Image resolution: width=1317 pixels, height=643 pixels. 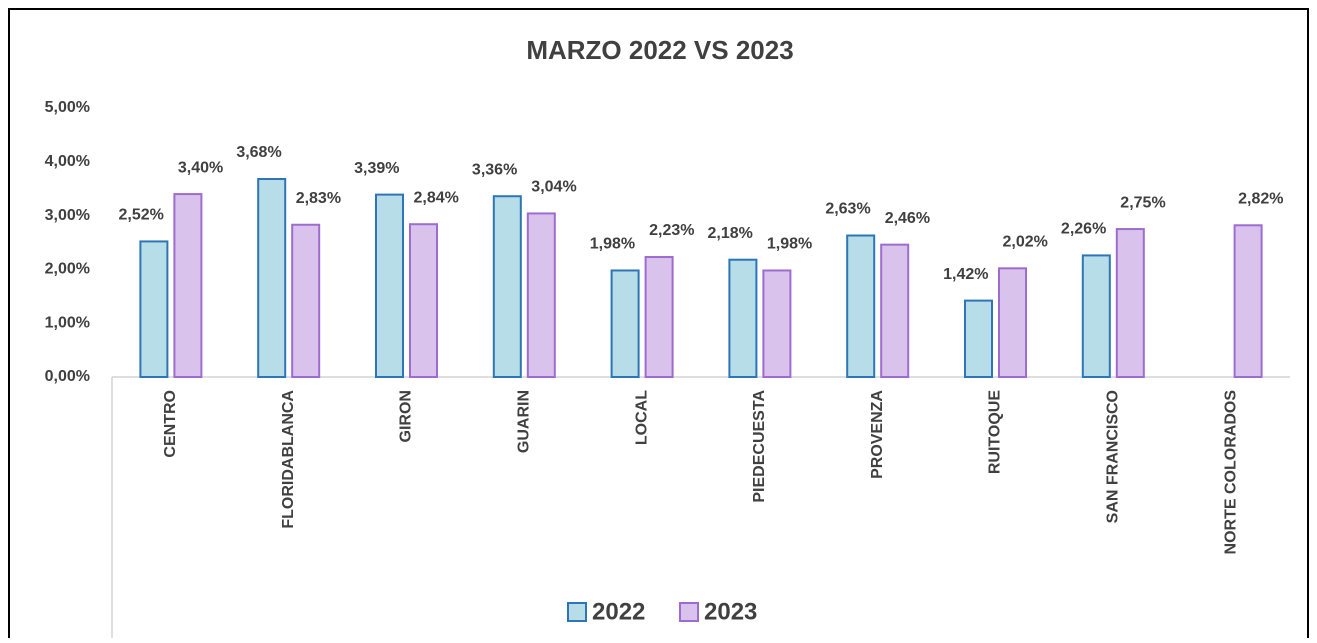 What do you see at coordinates (67, 269) in the screenshot?
I see `y-tick-label: 2,00%` at bounding box center [67, 269].